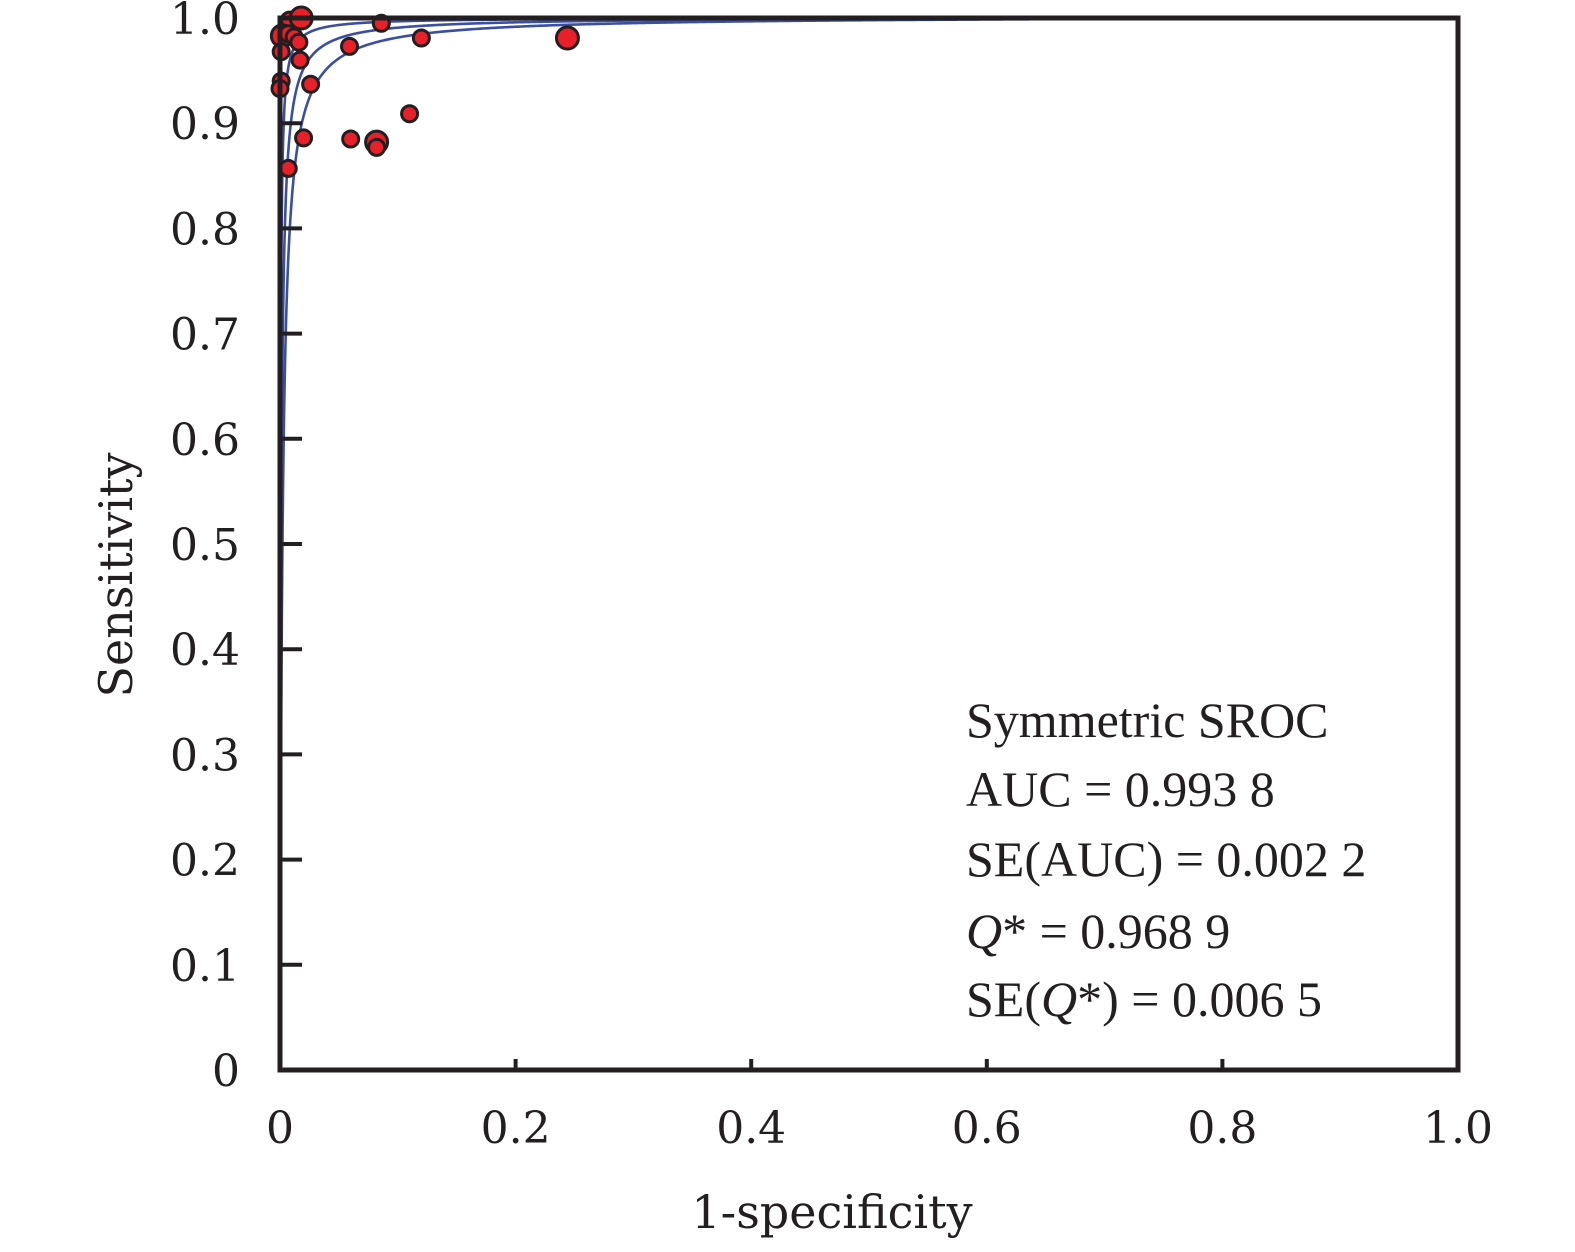 This screenshot has height=1252, width=1575. What do you see at coordinates (205, 545) in the screenshot?
I see `y-tick-label: 0.5` at bounding box center [205, 545].